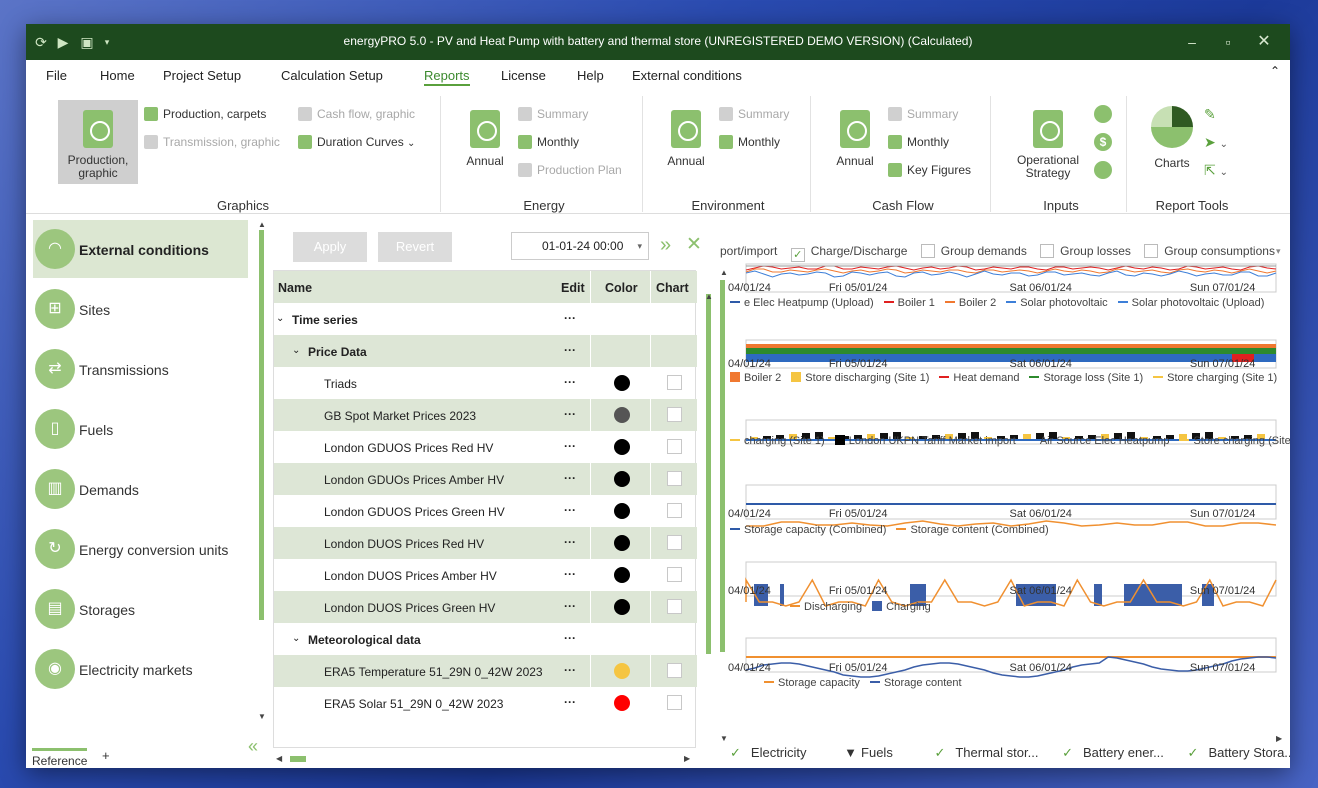 The height and width of the screenshot is (788, 1318). Describe the element at coordinates (694, 244) in the screenshot. I see `close-panel-icon: ✕` at that location.